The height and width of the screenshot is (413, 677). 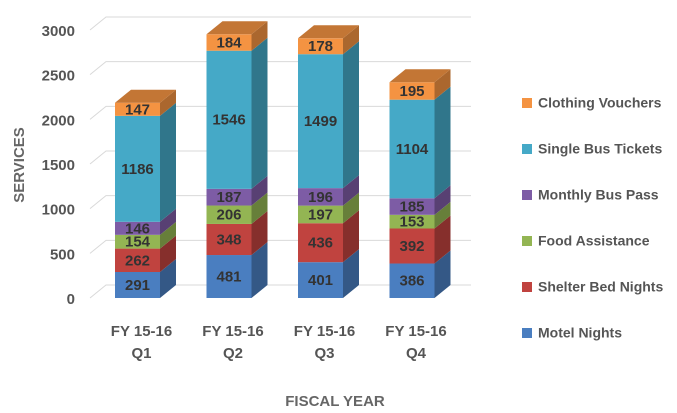 I want to click on value-label: 1186, so click(x=137, y=169).